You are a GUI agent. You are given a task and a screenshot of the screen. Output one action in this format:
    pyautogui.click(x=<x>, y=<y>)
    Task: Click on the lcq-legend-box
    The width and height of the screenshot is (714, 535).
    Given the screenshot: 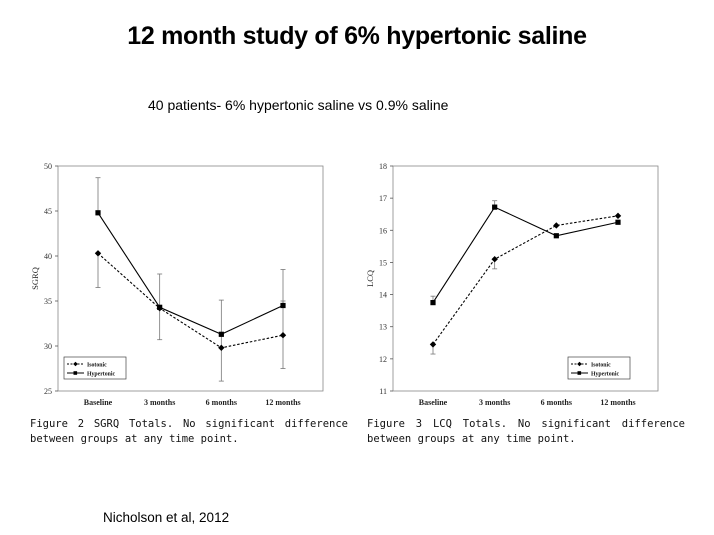 What is the action you would take?
    pyautogui.click(x=599, y=368)
    